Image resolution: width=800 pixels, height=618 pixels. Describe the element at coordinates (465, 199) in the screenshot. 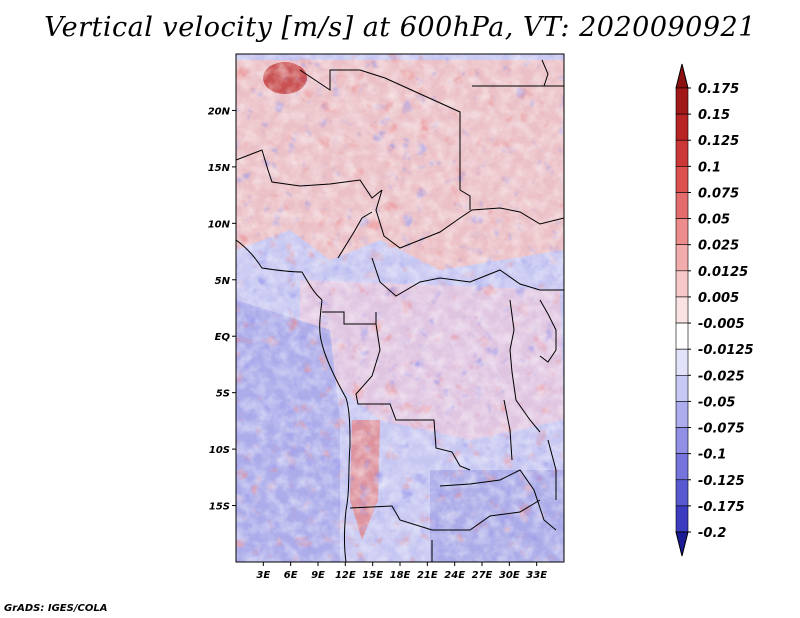

I see `border-sudan-west` at that location.